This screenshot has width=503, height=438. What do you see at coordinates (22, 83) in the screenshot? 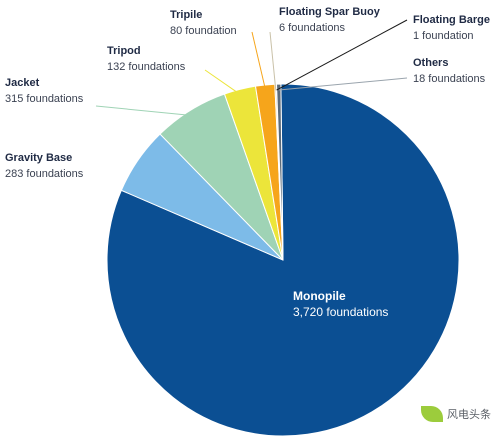
I see `slice-label-jacket: Jacket` at bounding box center [22, 83].